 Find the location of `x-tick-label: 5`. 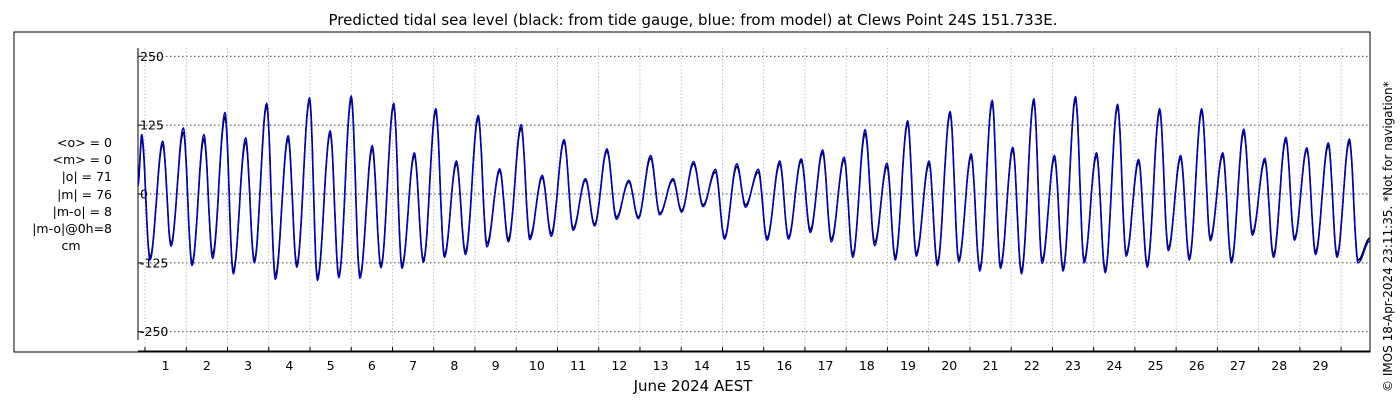

x-tick-label: 5 is located at coordinates (331, 365).